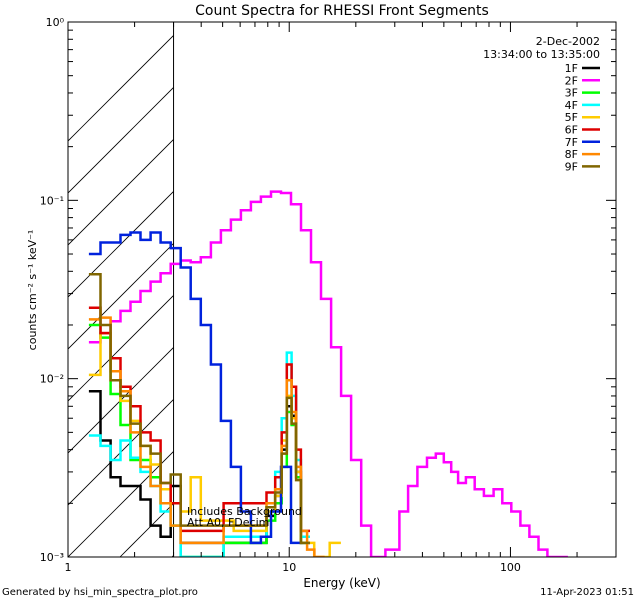 Image resolution: width=640 pixels, height=600 pixels. What do you see at coordinates (541, 54) in the screenshot?
I see `plot-time-range: 13:34:00 to 13:35:00` at bounding box center [541, 54].